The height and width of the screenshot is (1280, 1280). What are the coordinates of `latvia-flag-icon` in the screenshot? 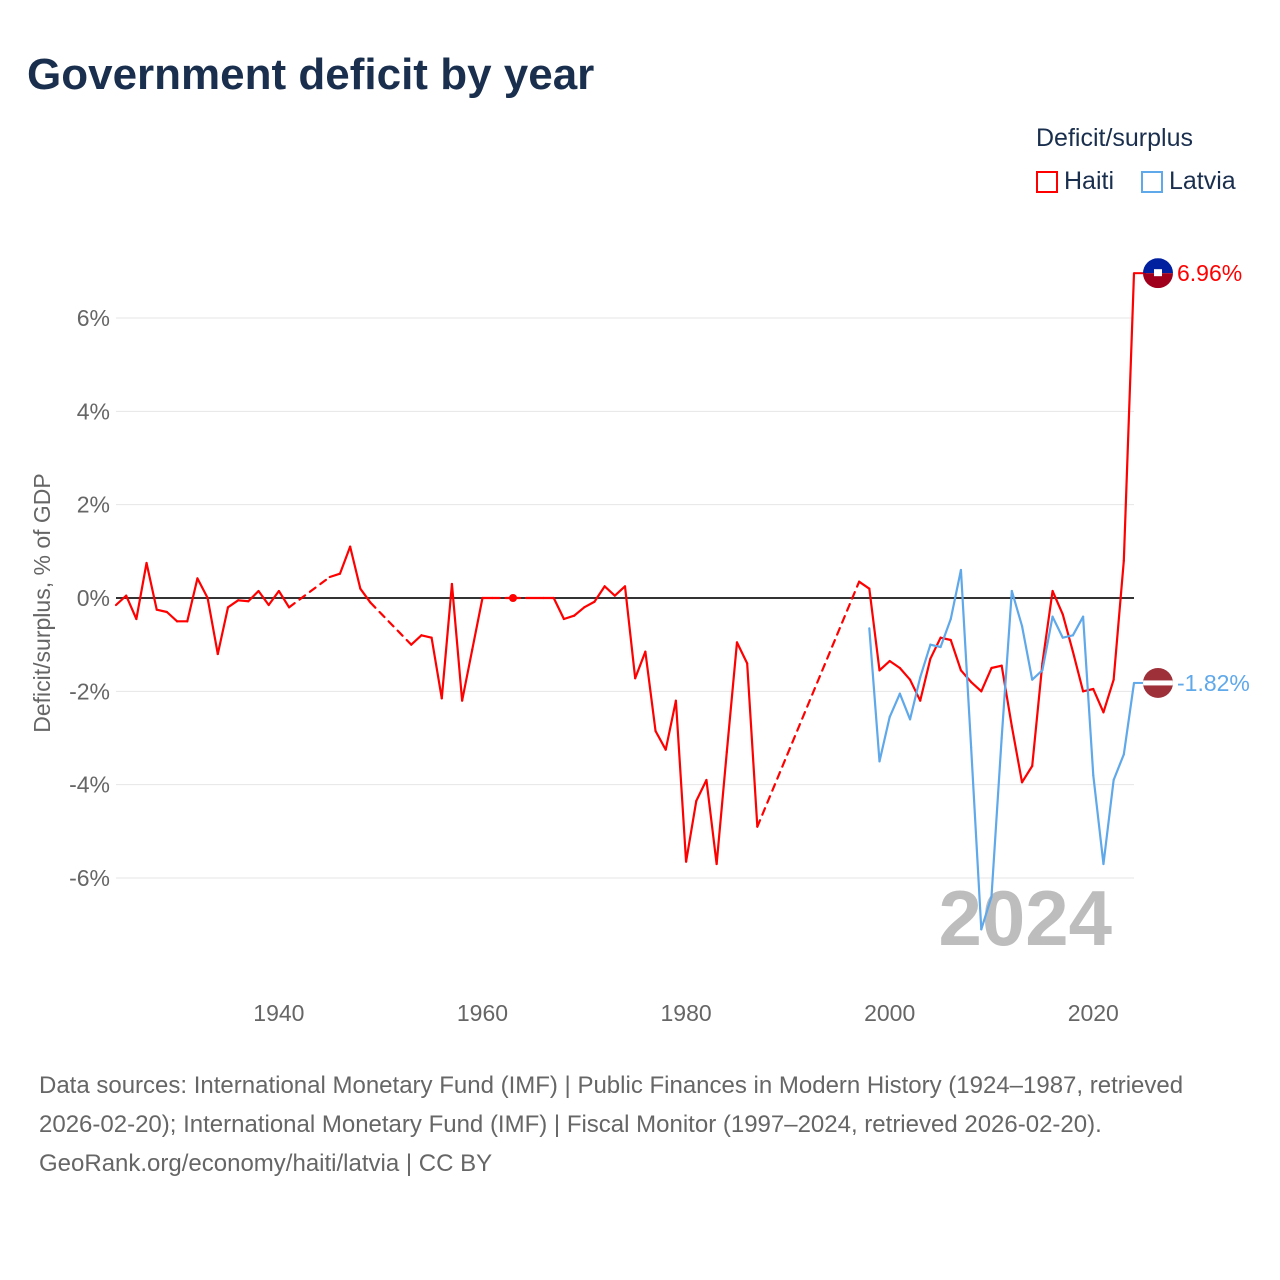 It's located at (1158, 682).